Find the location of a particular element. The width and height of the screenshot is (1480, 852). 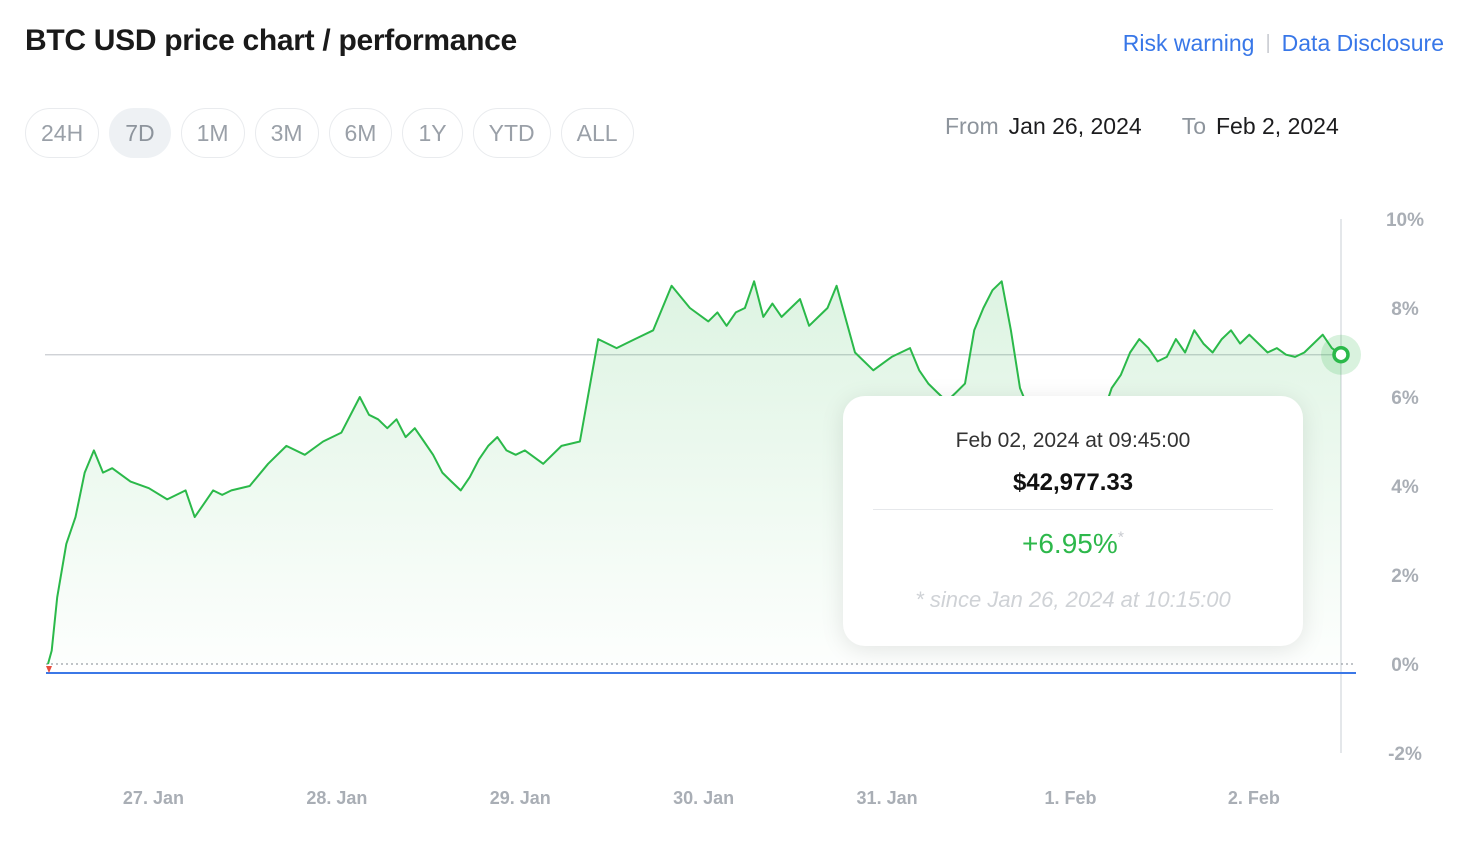

x-tick-label: 31. Jan is located at coordinates (887, 798).